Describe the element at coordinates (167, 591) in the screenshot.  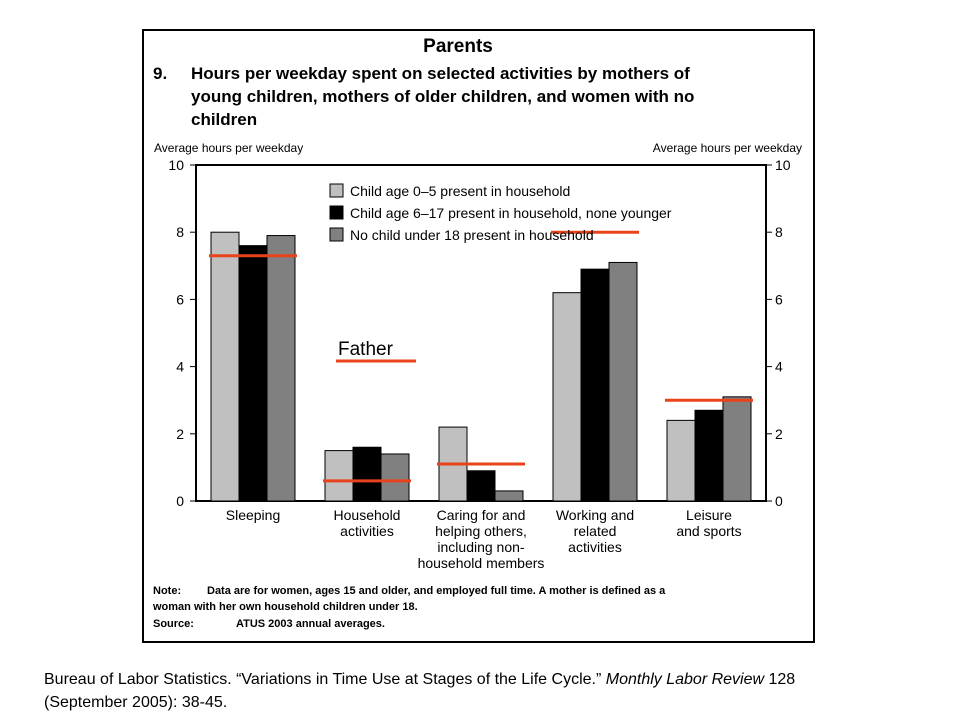
I see `note-label: Note:` at that location.